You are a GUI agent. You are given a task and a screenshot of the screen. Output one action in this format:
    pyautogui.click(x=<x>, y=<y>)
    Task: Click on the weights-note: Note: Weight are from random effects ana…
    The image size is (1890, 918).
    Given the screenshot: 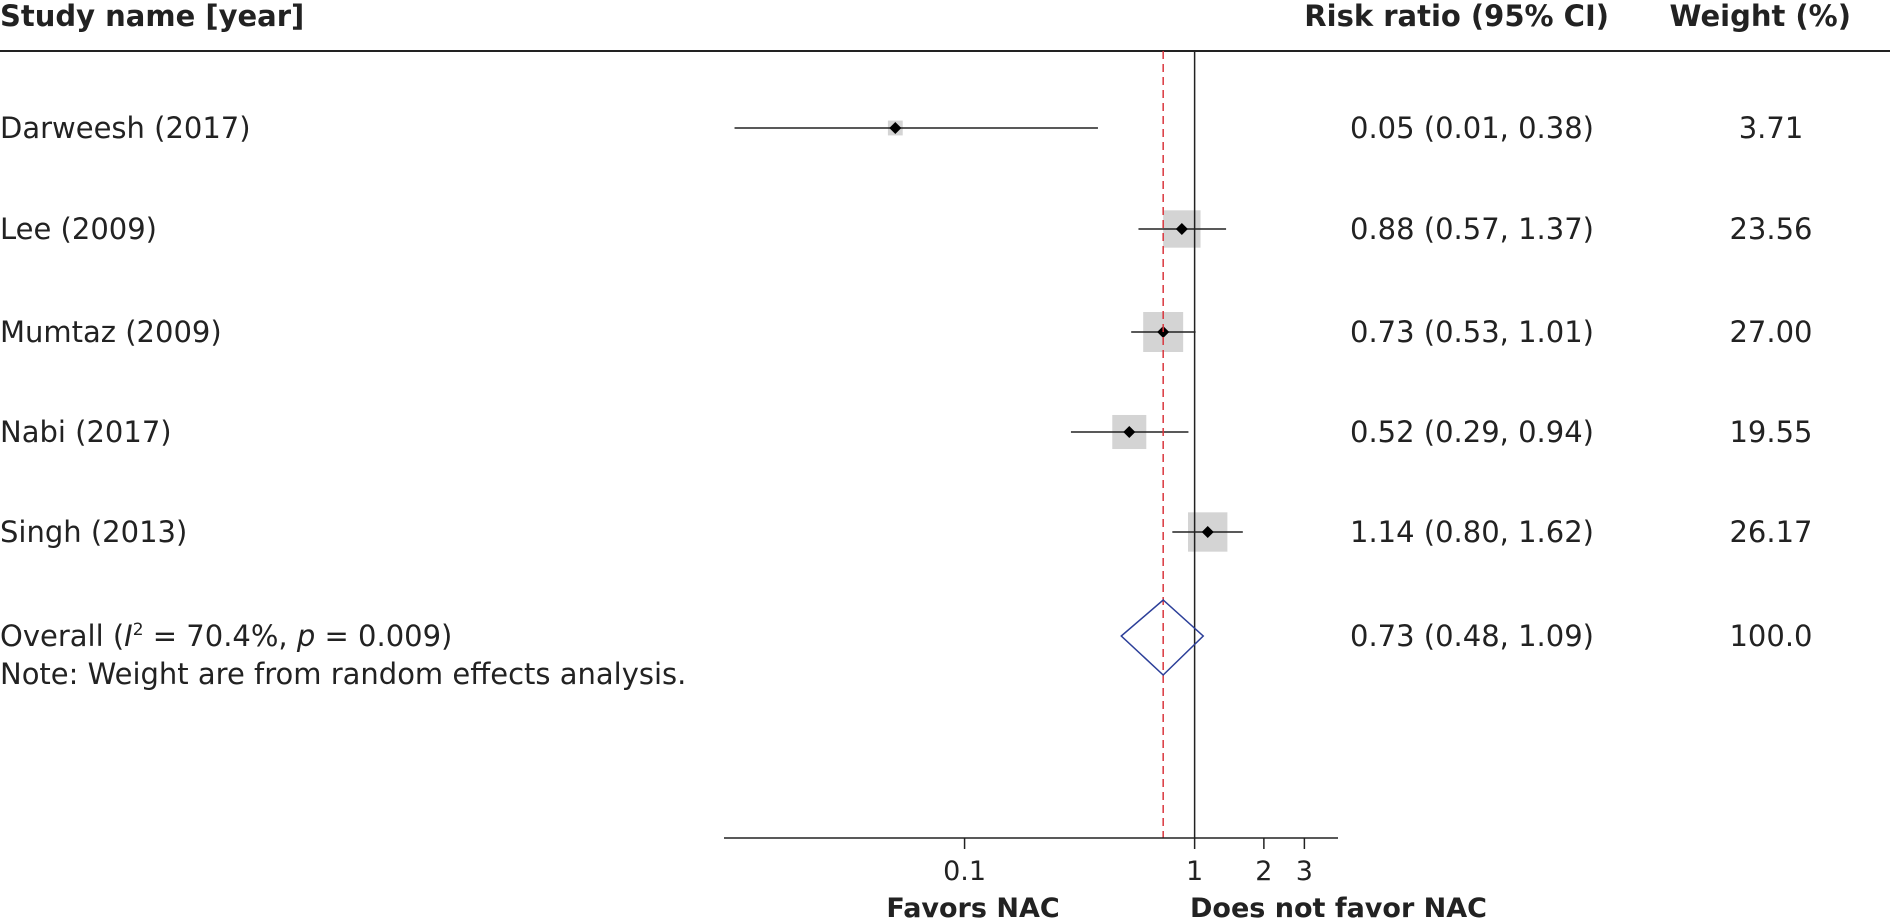 What is the action you would take?
    pyautogui.click(x=343, y=674)
    